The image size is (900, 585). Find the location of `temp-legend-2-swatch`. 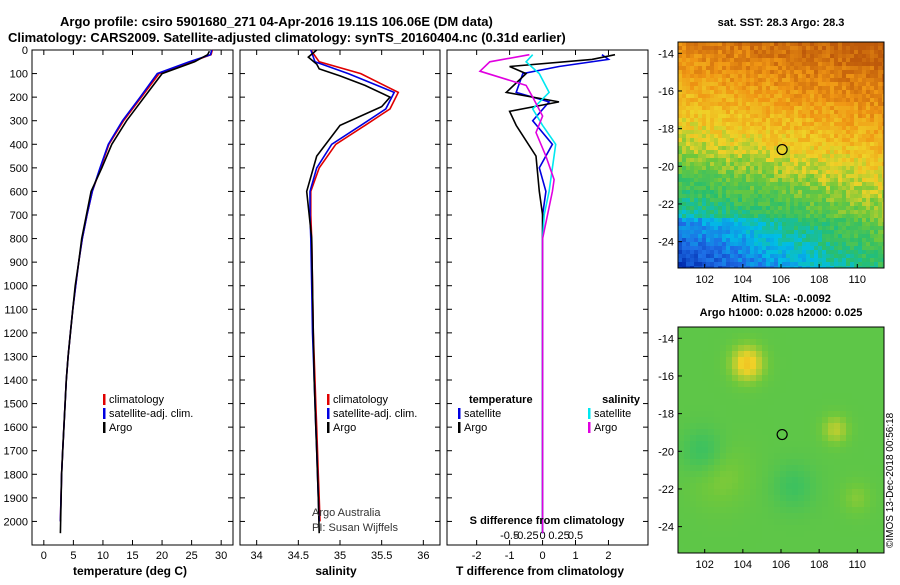

temp-legend-2-swatch is located at coordinates (104, 427).